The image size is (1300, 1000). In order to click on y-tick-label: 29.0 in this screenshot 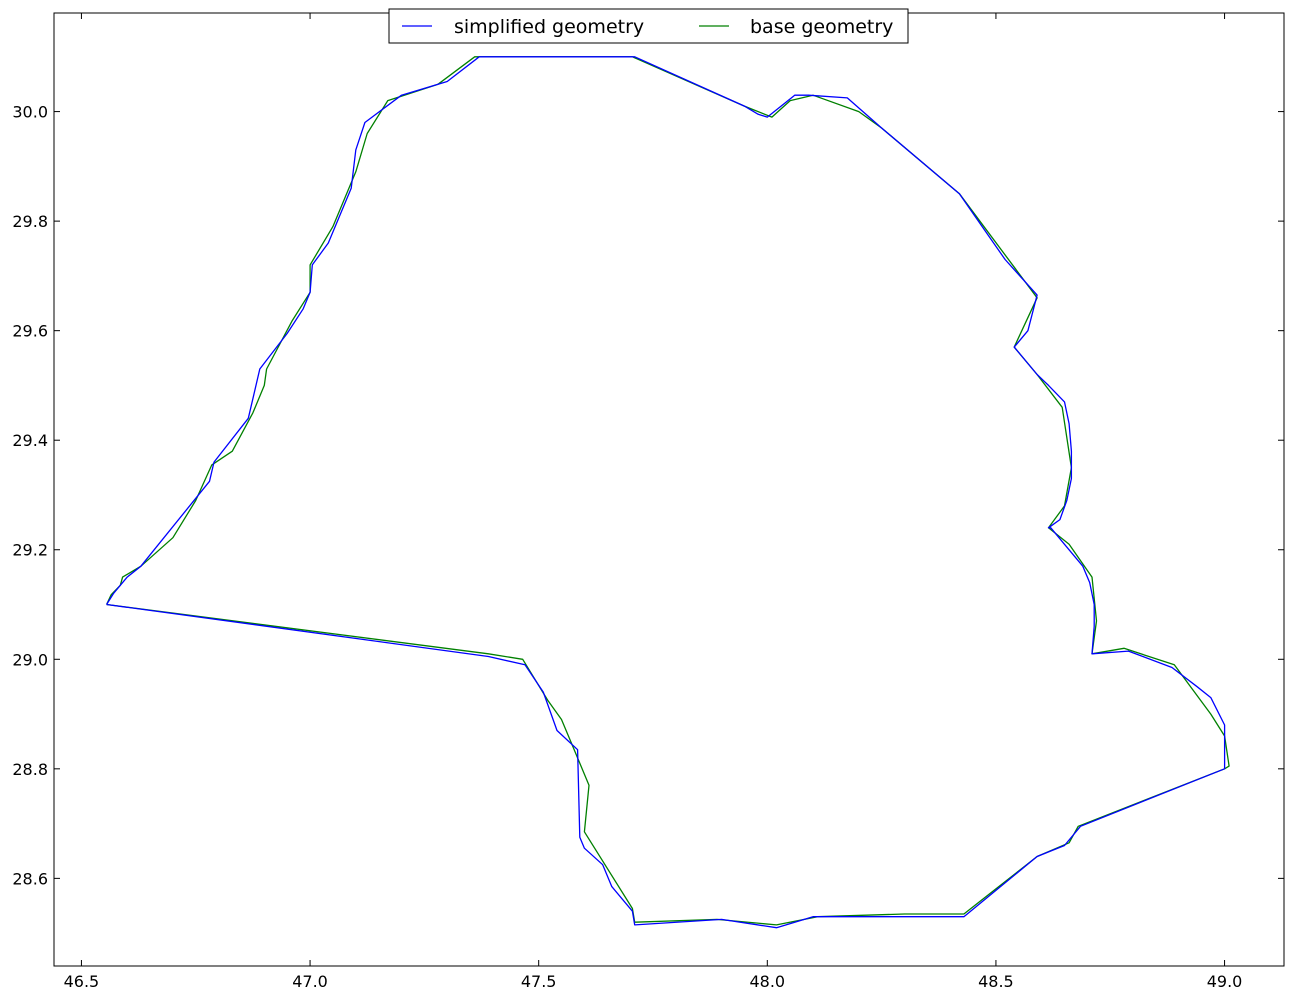, I will do `click(30, 659)`.